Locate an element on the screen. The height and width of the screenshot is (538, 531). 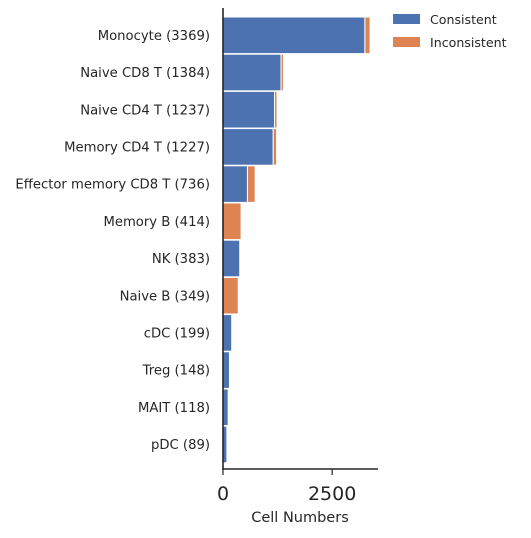
bar-inconsistent-monocyte is located at coordinates (367, 35).